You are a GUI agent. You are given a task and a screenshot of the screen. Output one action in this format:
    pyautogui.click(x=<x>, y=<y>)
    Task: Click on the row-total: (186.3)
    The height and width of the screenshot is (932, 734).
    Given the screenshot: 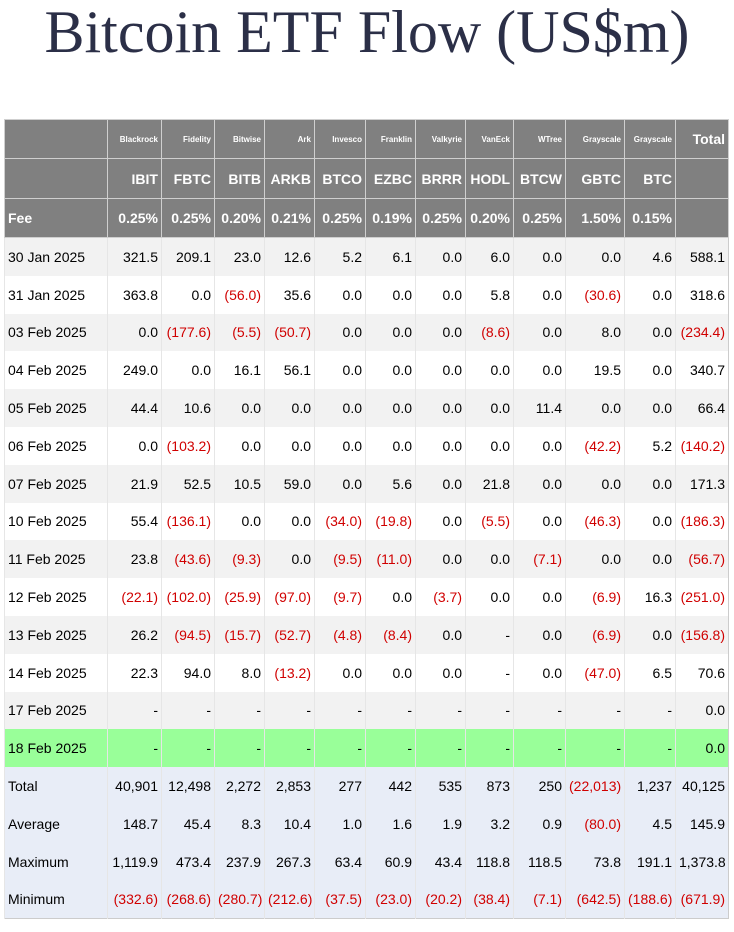 What is the action you would take?
    pyautogui.click(x=702, y=521)
    